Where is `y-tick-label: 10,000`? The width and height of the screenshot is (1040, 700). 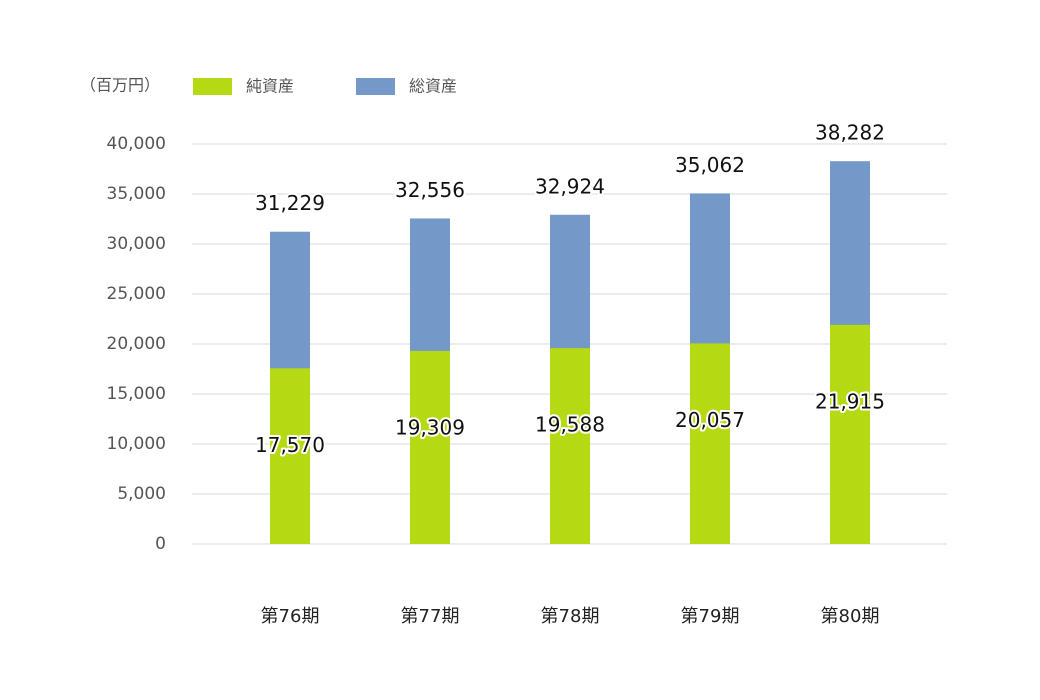 y-tick-label: 10,000 is located at coordinates (136, 444).